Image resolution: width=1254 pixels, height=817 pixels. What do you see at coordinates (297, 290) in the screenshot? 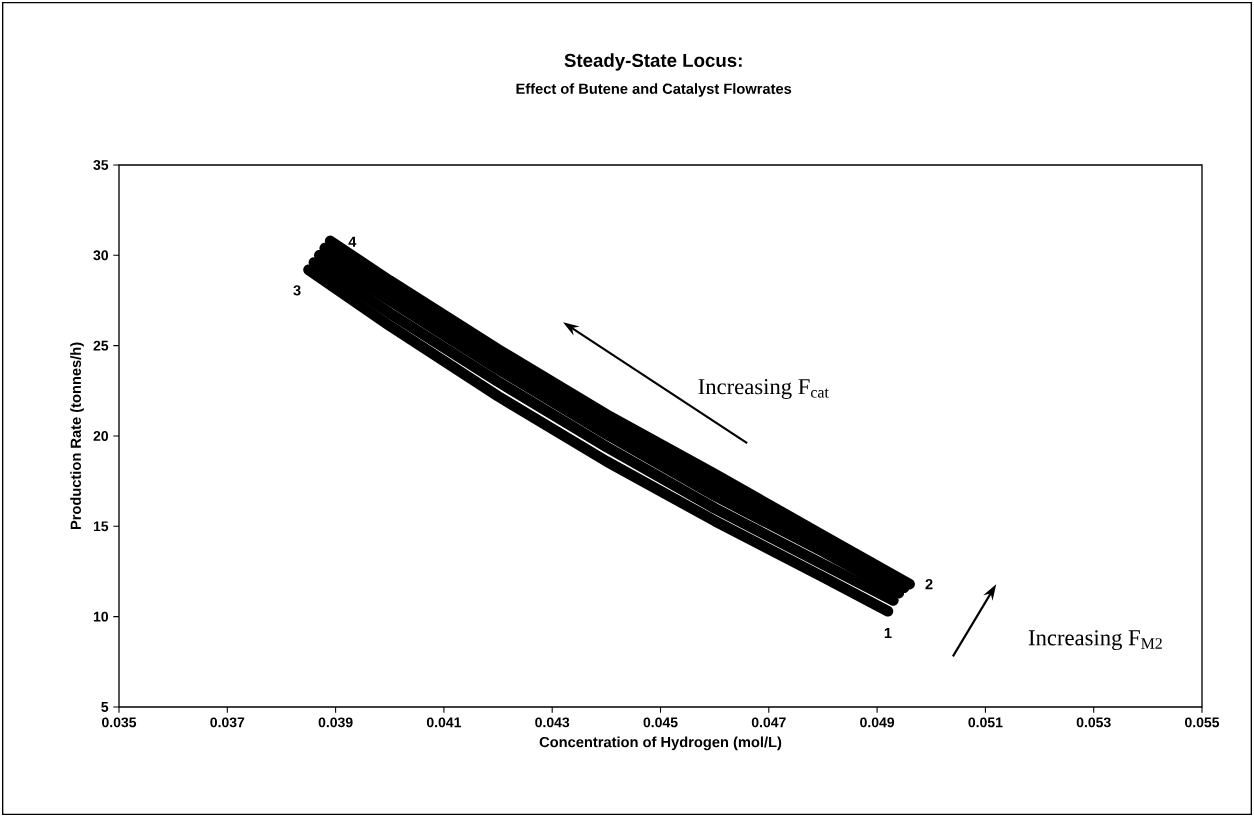
I see `annotation: 3` at bounding box center [297, 290].